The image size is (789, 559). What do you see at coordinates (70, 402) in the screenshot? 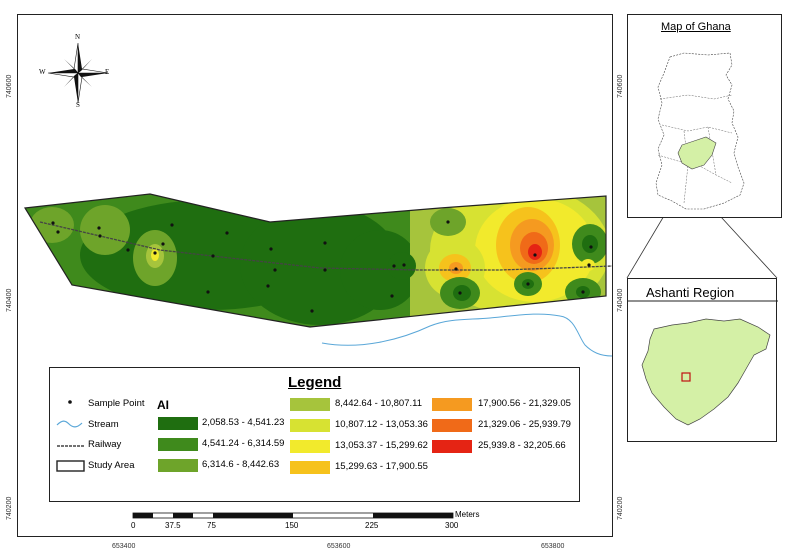
I see `point-icon` at bounding box center [70, 402].